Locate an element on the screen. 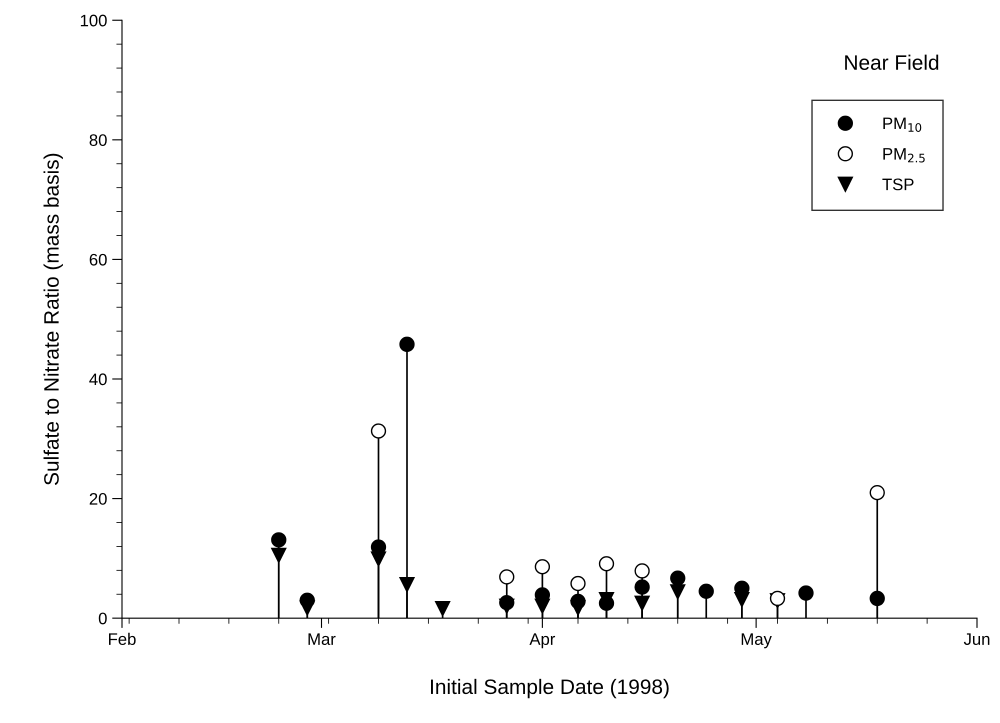 The image size is (1000, 723). legend-label: PM$_{2.5}$ is located at coordinates (904, 155).